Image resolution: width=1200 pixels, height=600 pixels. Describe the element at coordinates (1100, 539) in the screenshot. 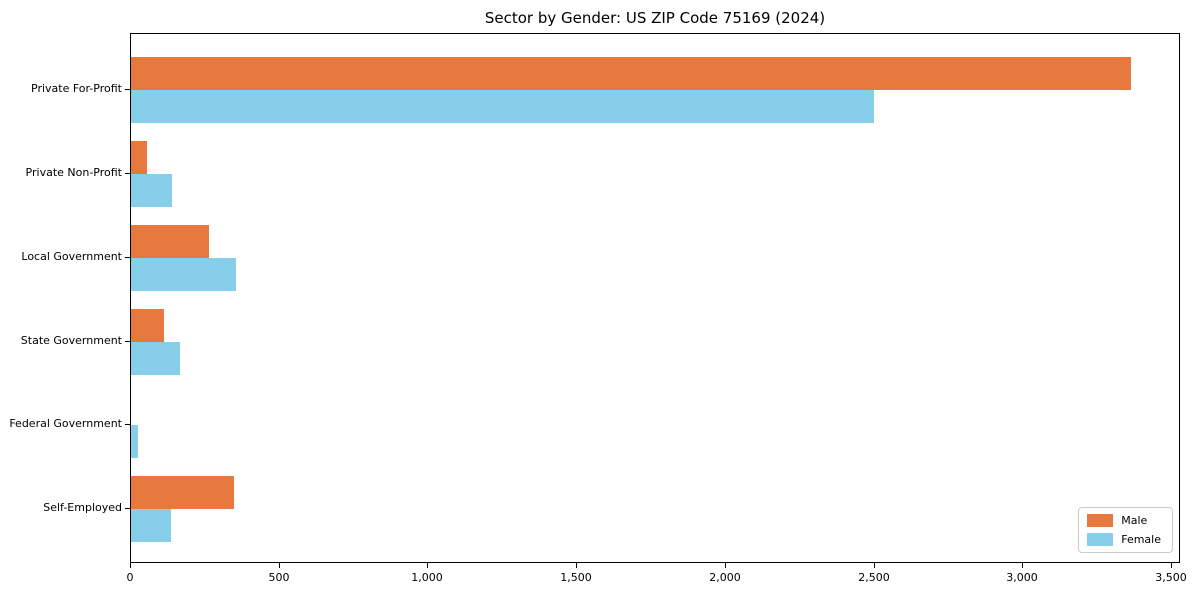

I see `legend-swatch-female-icon` at that location.